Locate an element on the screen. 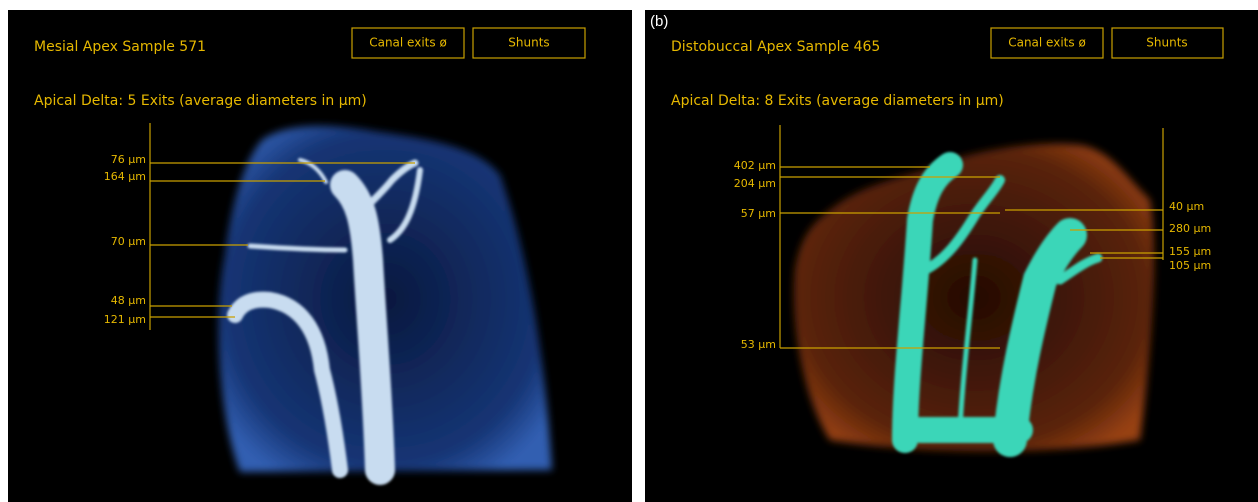  exit-label: 121 µm is located at coordinates (125, 319).